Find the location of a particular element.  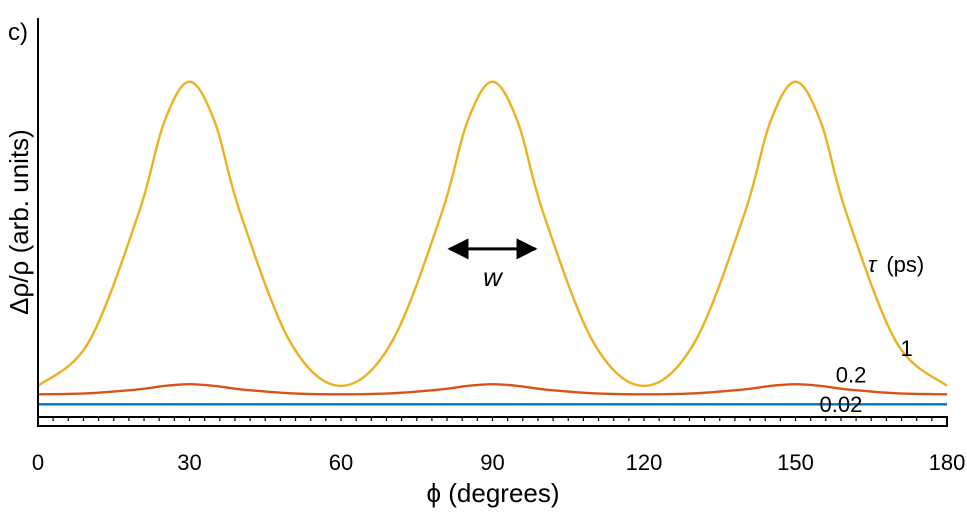

x-tick-label: 150 is located at coordinates (795, 462).